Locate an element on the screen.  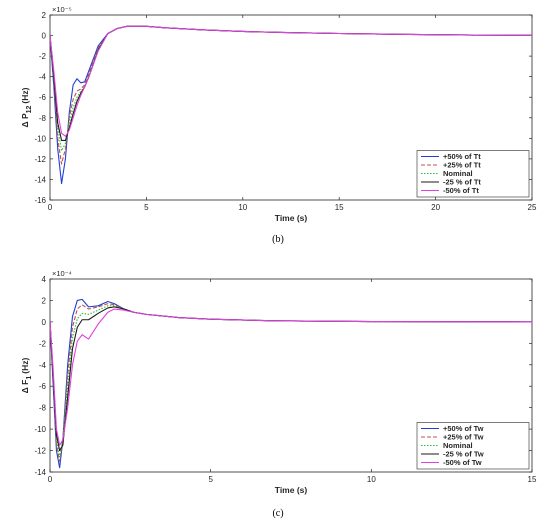
legend-entry: -50% of Tt is located at coordinates (461, 190).